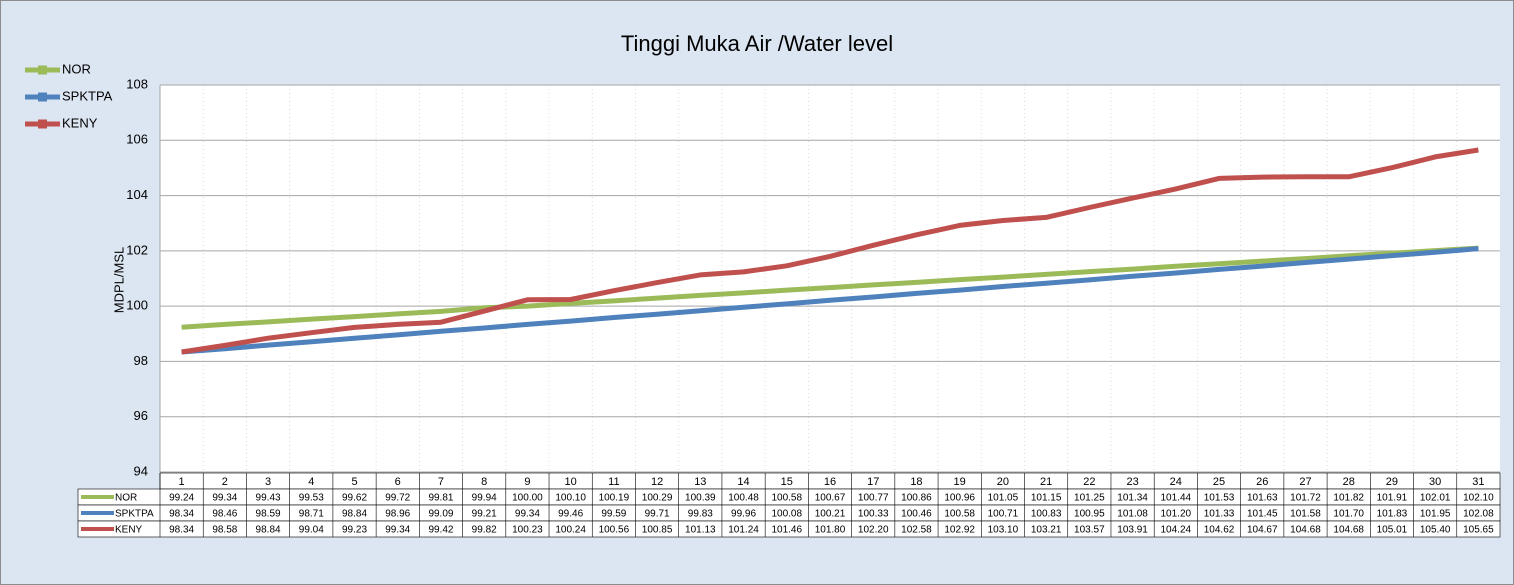 Image resolution: width=1514 pixels, height=585 pixels. I want to click on table-value: 101.44, so click(1176, 498).